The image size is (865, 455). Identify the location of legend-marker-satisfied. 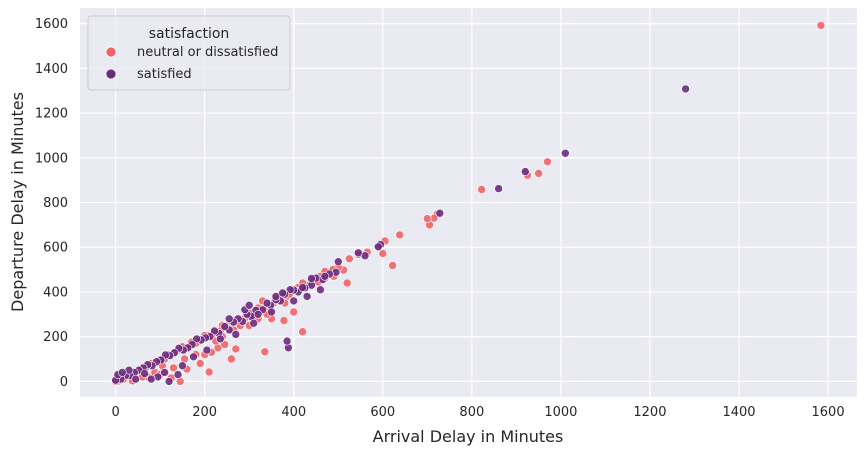
(111, 74).